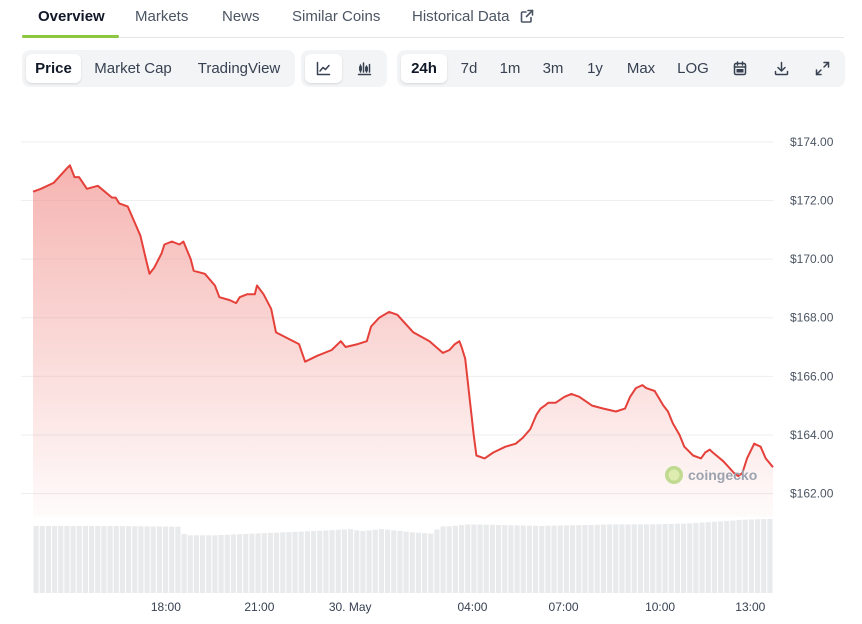  Describe the element at coordinates (166, 607) in the screenshot. I see `x-tick-label: 18:00` at that location.